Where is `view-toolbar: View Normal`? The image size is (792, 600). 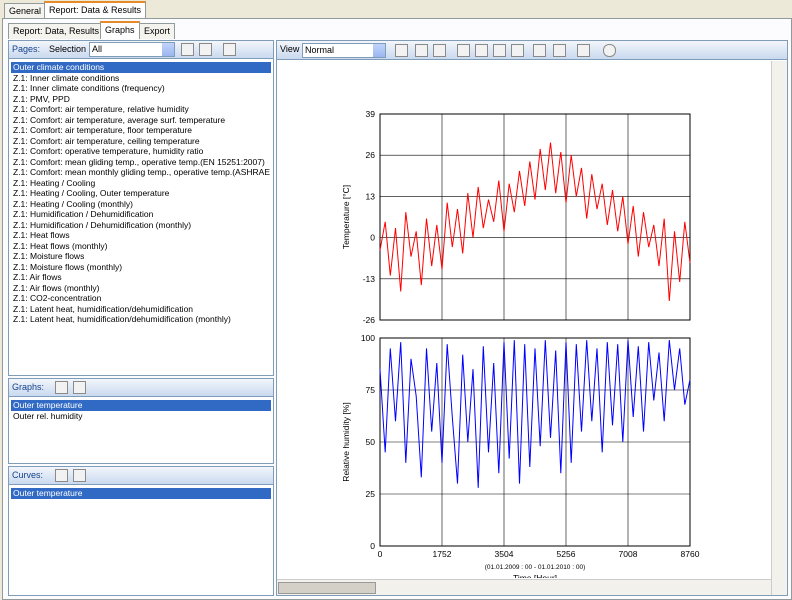
view-toolbar: View Normal is located at coordinates (532, 50).